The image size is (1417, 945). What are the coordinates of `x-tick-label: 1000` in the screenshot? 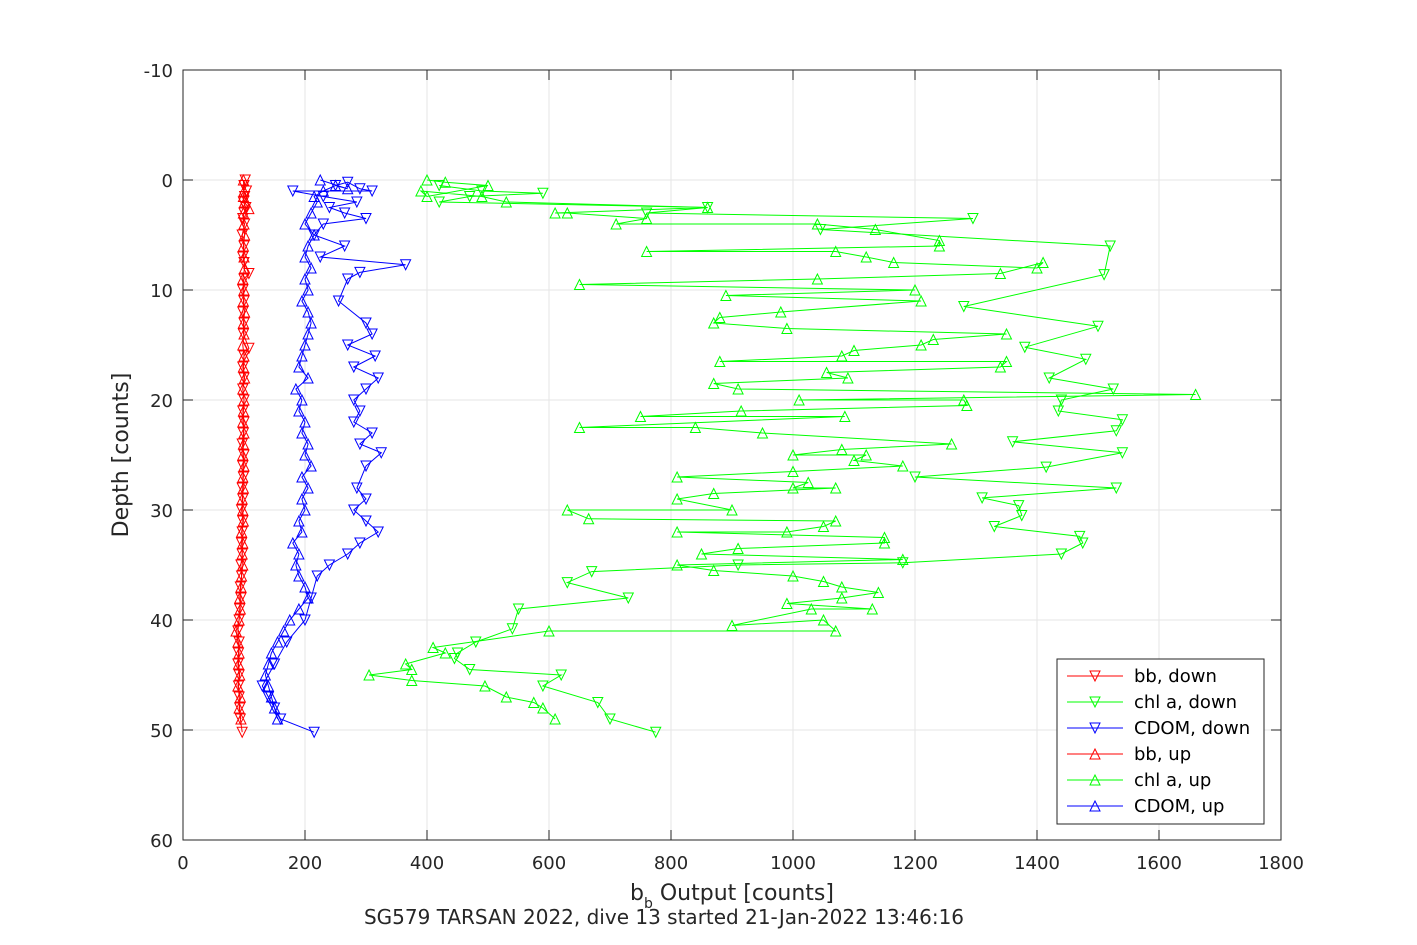 It's located at (793, 863).